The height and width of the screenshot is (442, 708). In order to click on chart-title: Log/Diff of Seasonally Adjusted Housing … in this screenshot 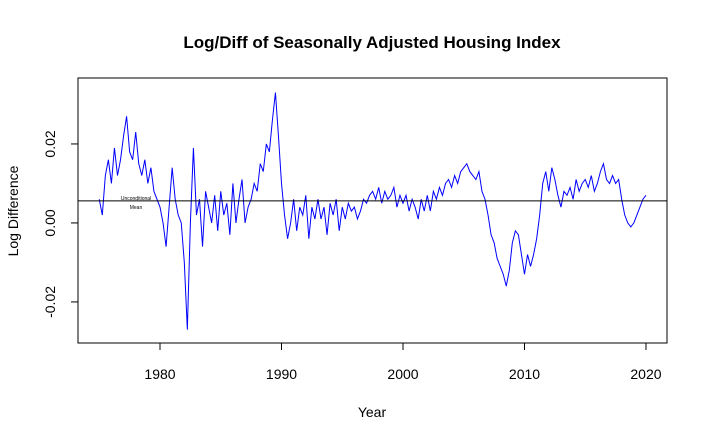, I will do `click(372, 42)`.